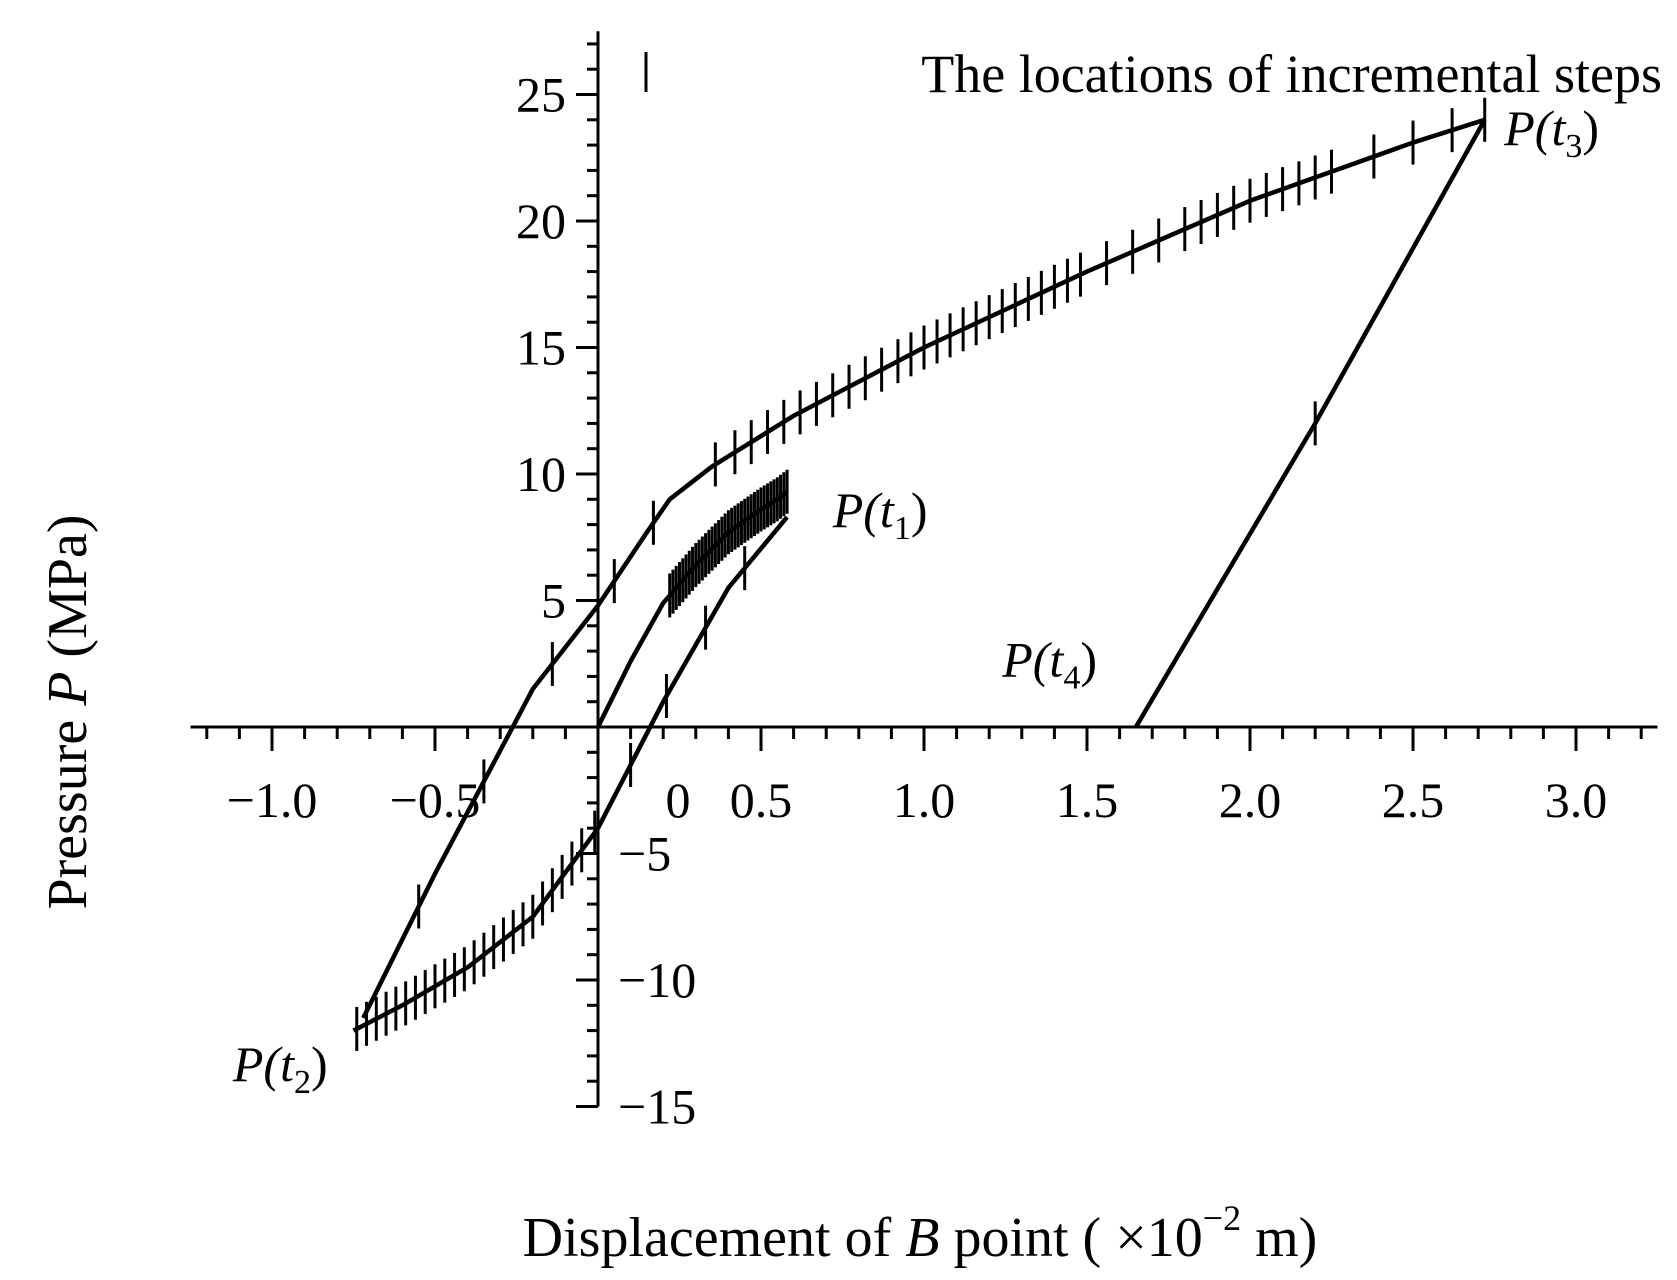 This screenshot has height=1280, width=1677. What do you see at coordinates (924, 800) in the screenshot?
I see `x-tick-label: 1.0` at bounding box center [924, 800].